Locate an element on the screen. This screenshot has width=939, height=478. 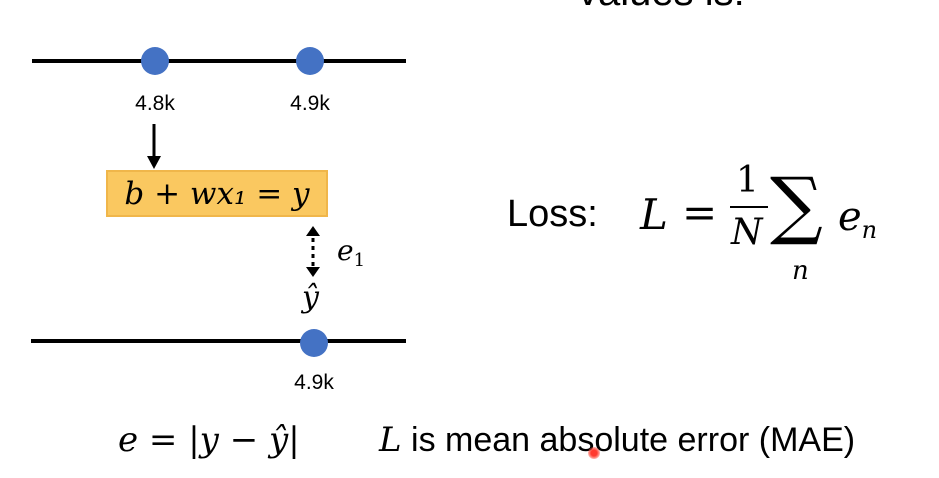
fraction-bar is located at coordinates (749, 207).